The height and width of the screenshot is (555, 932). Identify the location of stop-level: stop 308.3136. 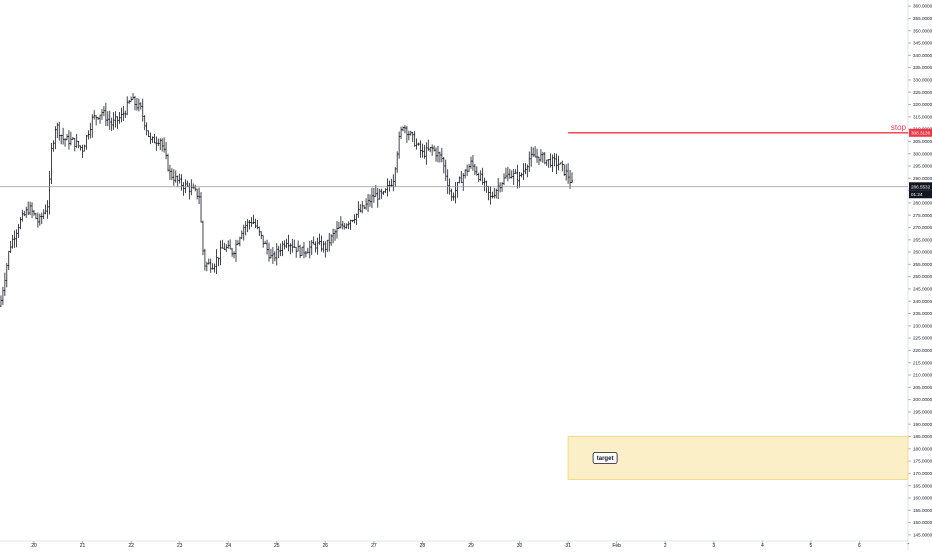
(750, 130).